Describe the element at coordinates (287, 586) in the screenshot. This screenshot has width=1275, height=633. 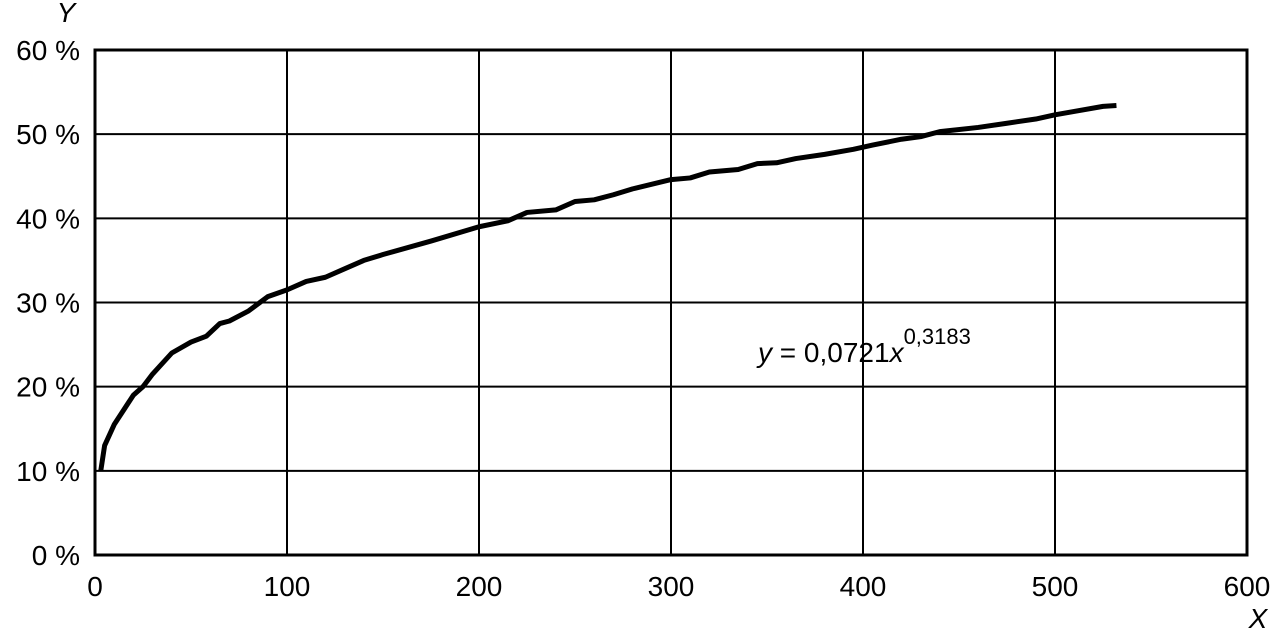
I see `x-tick-label: 100` at that location.